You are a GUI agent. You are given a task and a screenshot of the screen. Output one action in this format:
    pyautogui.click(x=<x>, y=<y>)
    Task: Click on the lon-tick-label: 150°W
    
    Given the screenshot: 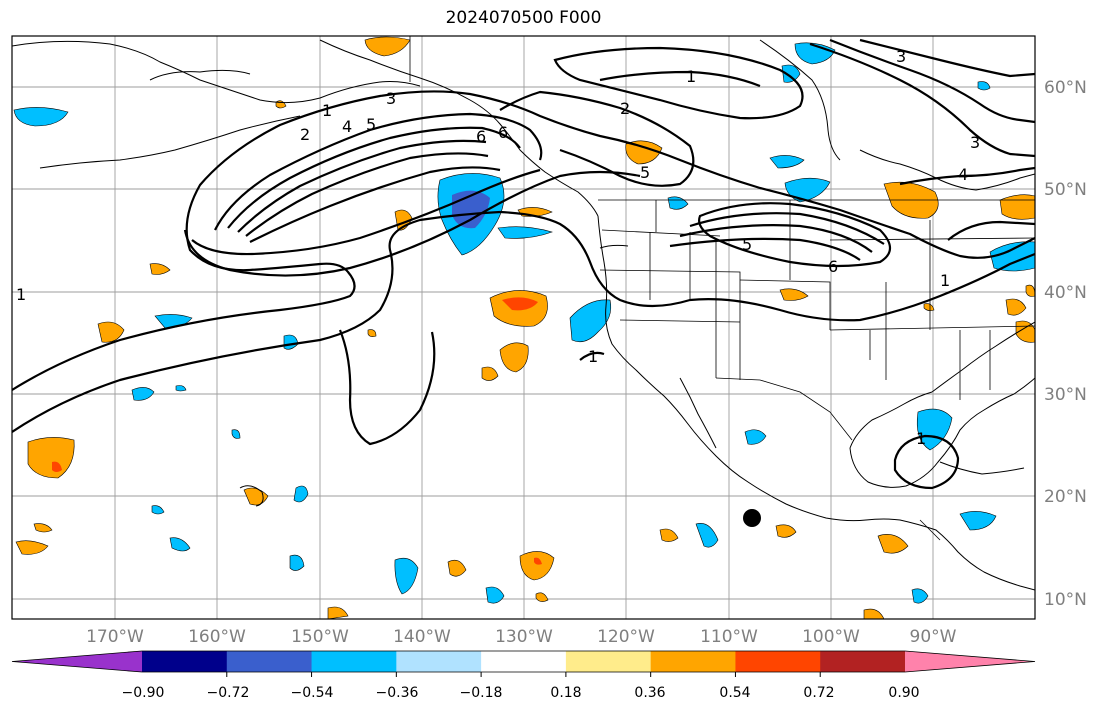 What is the action you would take?
    pyautogui.click(x=320, y=637)
    